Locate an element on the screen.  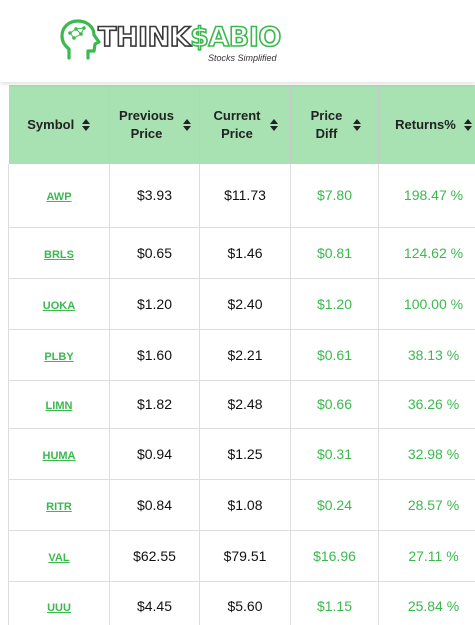
current-price-cell: $2.40 is located at coordinates (245, 303).